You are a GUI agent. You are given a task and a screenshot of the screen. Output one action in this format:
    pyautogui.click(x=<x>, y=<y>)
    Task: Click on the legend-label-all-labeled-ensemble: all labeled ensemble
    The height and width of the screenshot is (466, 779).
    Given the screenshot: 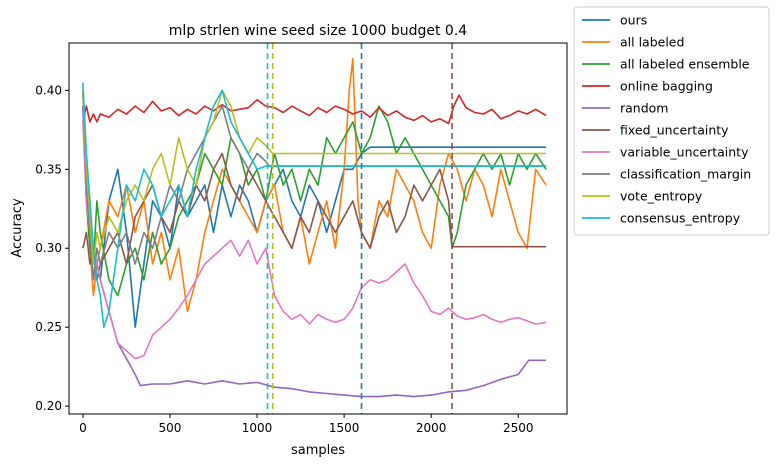 What is the action you would take?
    pyautogui.click(x=685, y=64)
    